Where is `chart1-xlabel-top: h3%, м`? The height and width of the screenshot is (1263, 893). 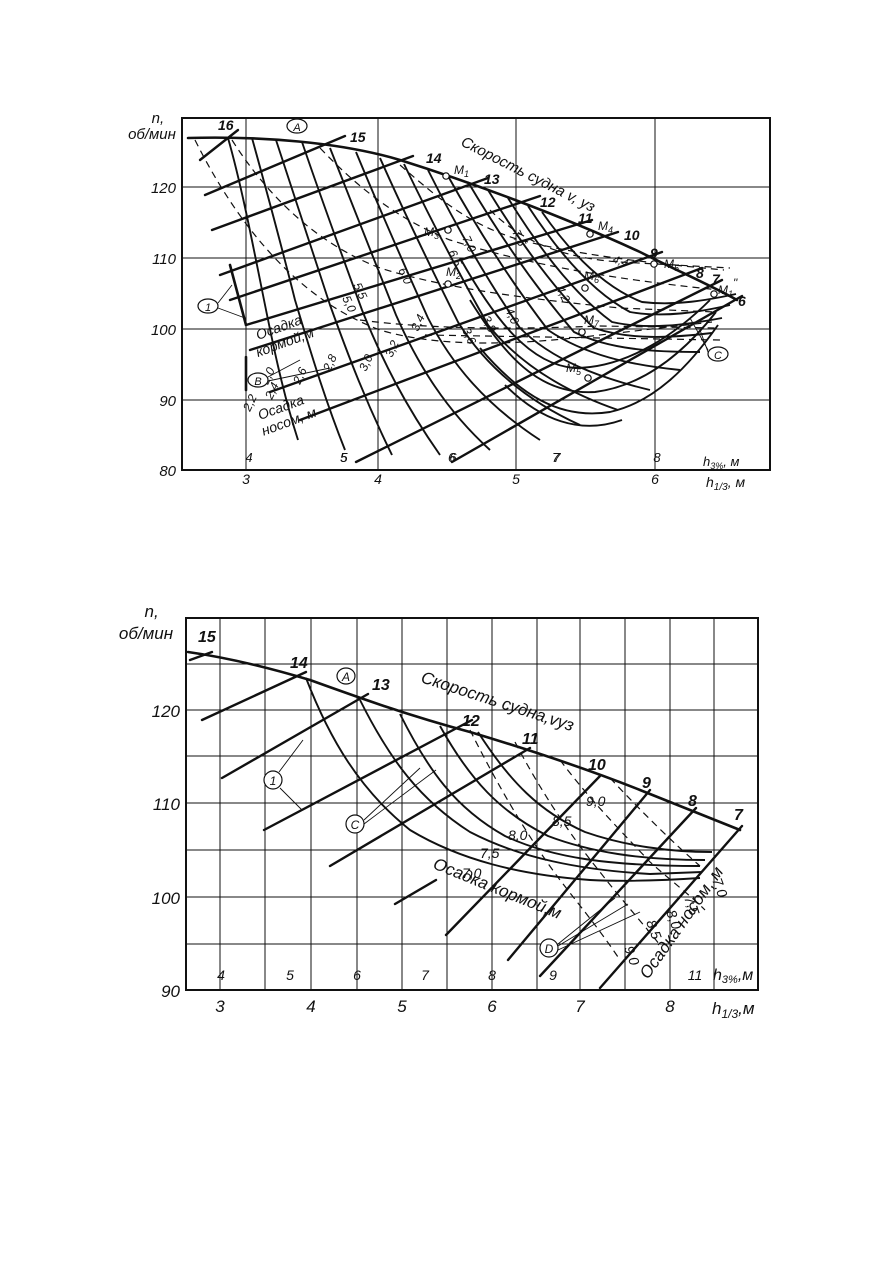 chart1-xlabel-top: h3%, м is located at coordinates (721, 462).